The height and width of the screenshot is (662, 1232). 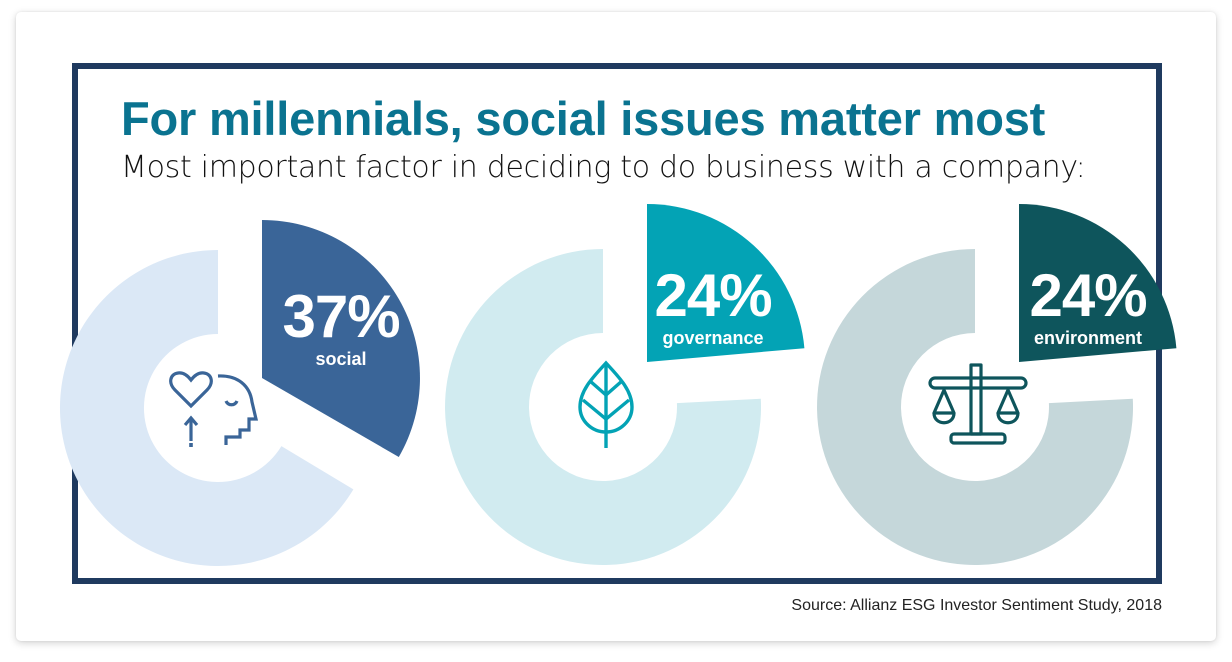 What do you see at coordinates (713, 338) in the screenshot?
I see `governance-category: governance` at bounding box center [713, 338].